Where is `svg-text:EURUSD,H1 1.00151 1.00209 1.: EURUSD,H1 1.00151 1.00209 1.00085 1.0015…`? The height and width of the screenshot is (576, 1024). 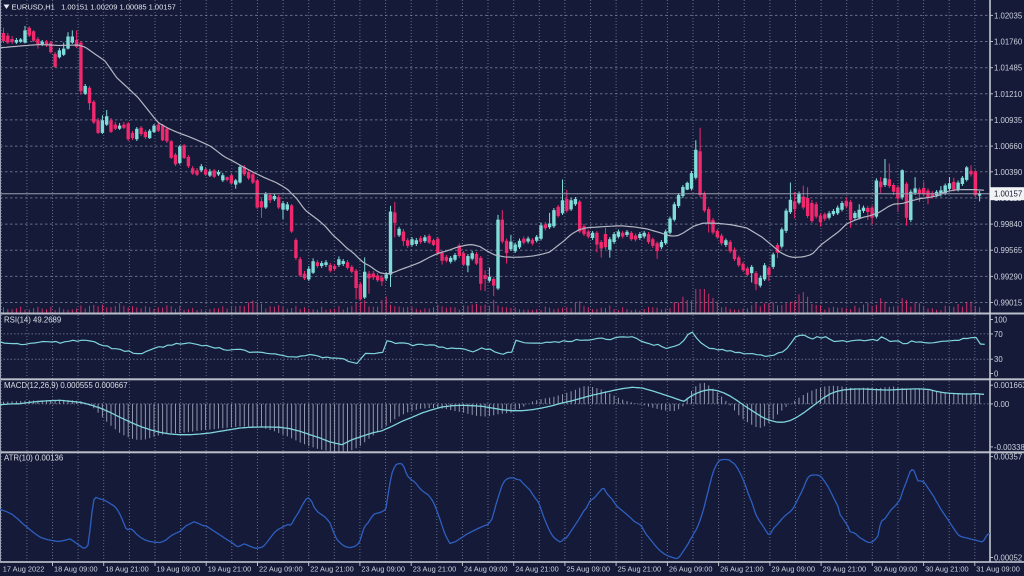 svg-text:EURUSD,H1 1.00151 1.00209 1.: EURUSD,H1 1.00151 1.00209 1.00085 1.0015… is located at coordinates (94, 6).